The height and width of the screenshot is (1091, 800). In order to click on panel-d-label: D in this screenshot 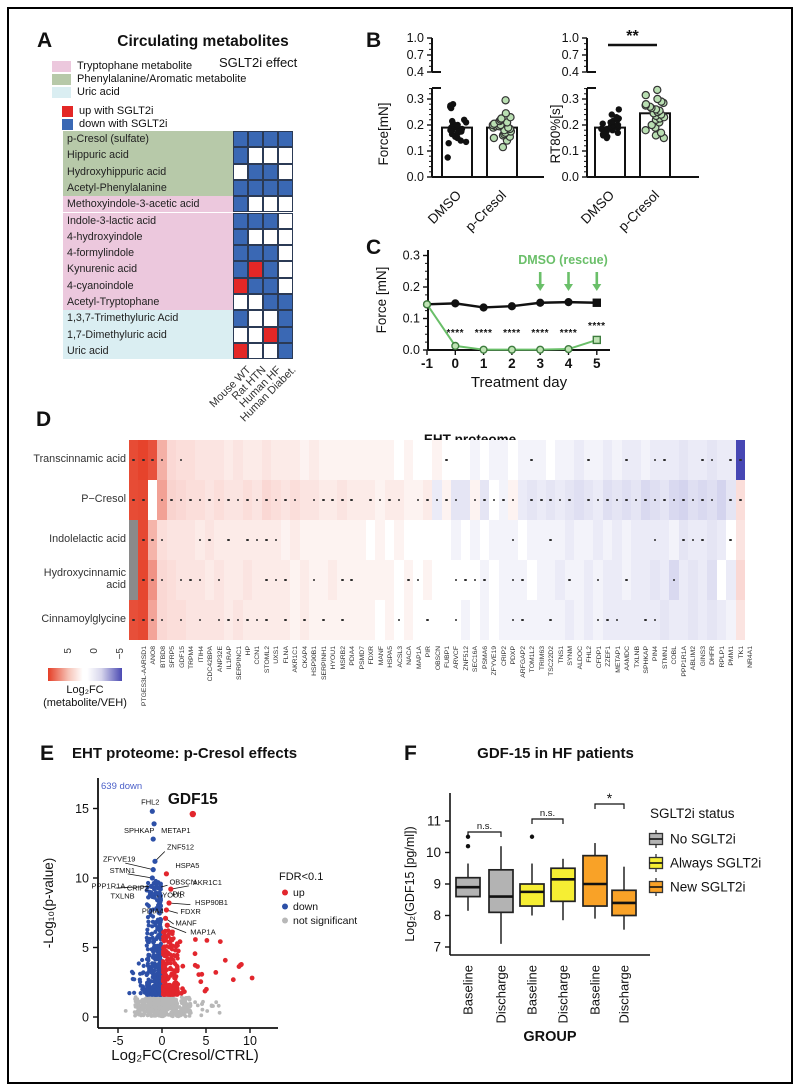, I will do `click(44, 419)`.